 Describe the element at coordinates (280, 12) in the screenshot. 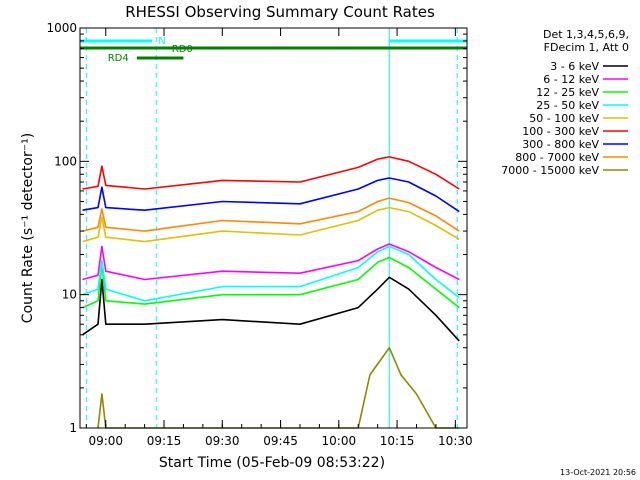

I see `chart-title: RHESSI Observing Summary Count Rates` at that location.